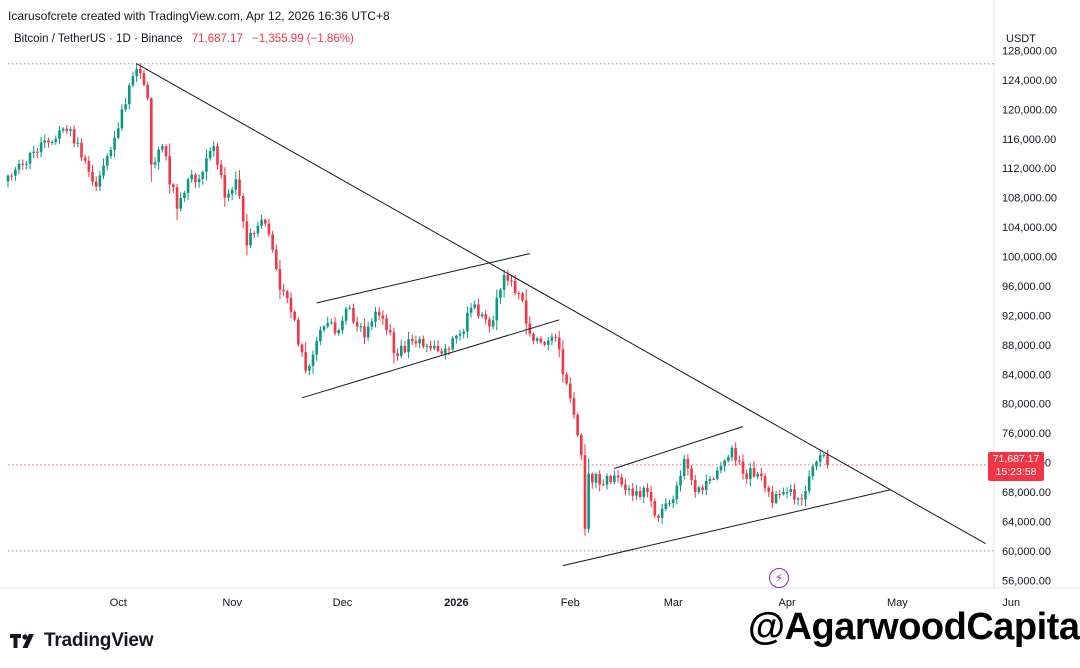  What do you see at coordinates (1021, 39) in the screenshot?
I see `currency-label: USDT` at bounding box center [1021, 39].